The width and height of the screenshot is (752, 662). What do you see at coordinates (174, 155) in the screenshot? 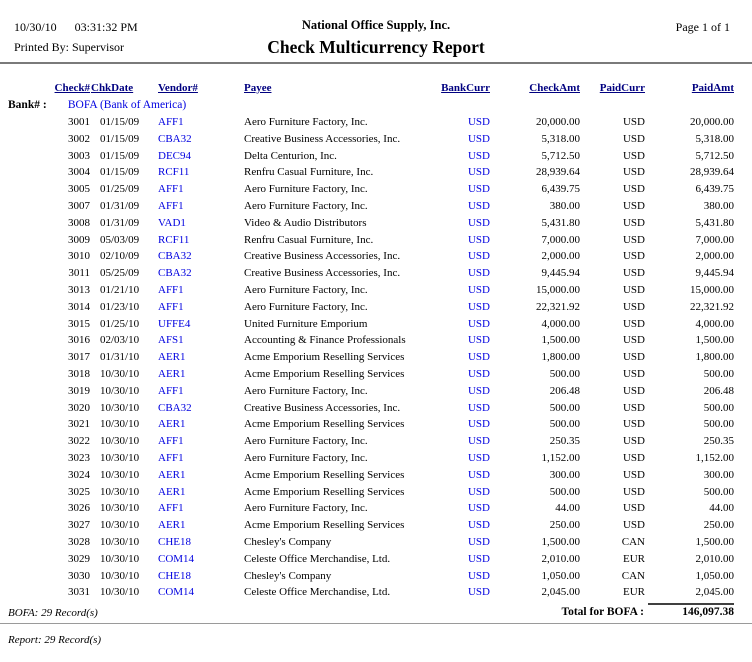
I see `vendor-code-link: DEC94` at bounding box center [174, 155].